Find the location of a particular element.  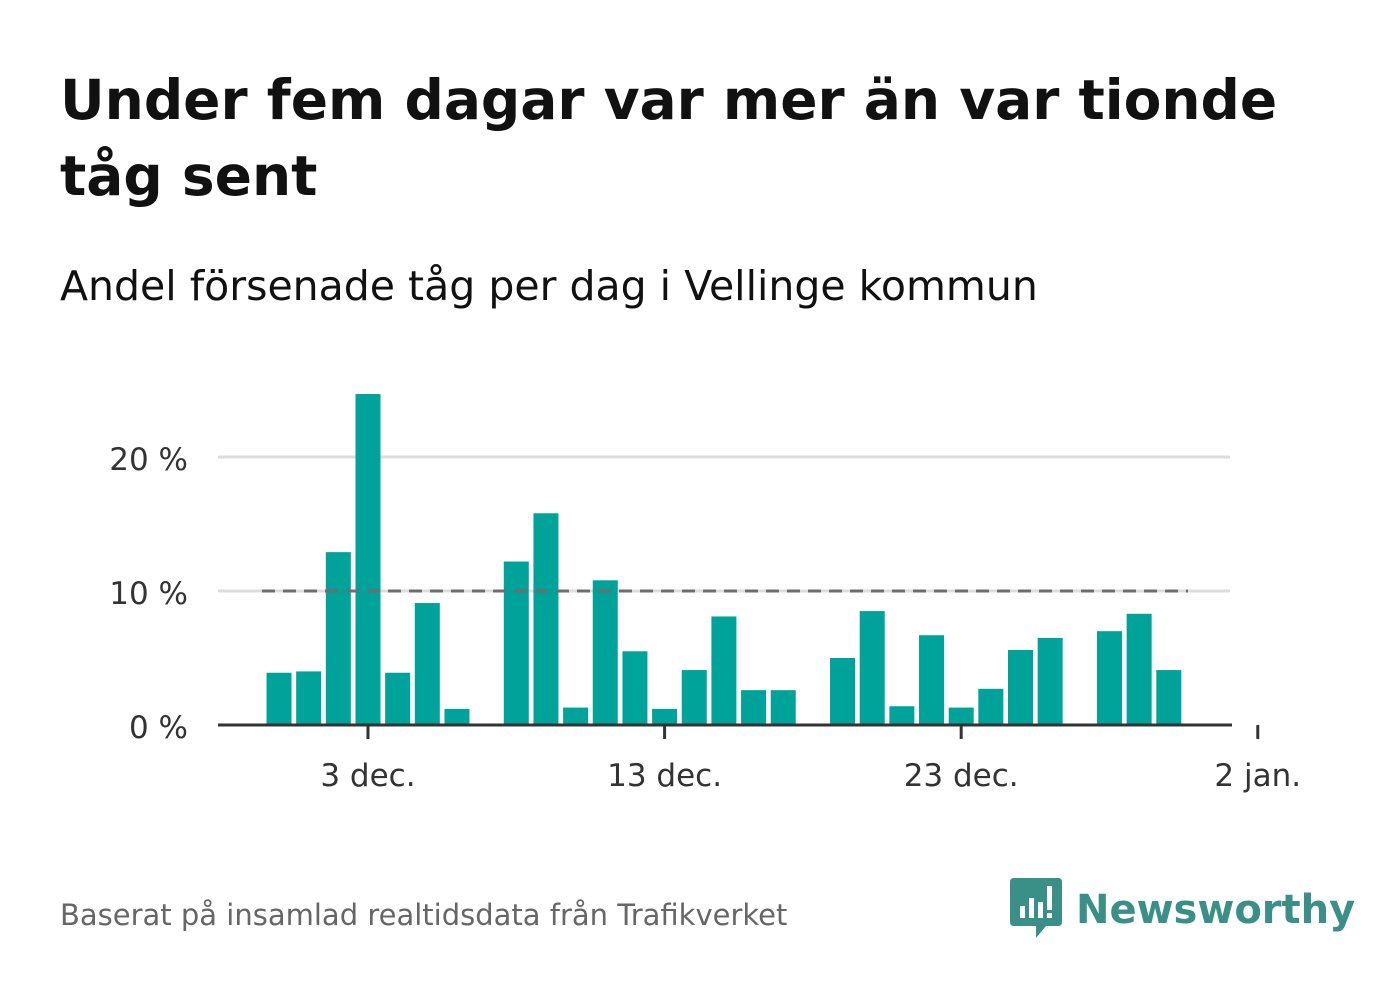

y-tick-label: 10 % is located at coordinates (148, 594).